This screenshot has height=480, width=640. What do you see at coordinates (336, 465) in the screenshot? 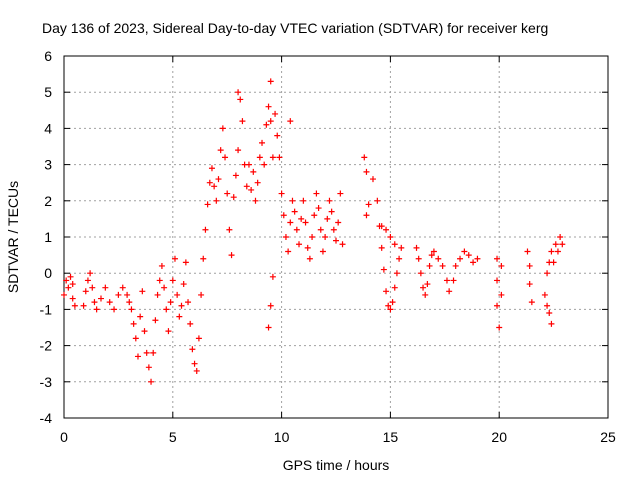
I see `x-axis-label: GPS time / hours` at bounding box center [336, 465].